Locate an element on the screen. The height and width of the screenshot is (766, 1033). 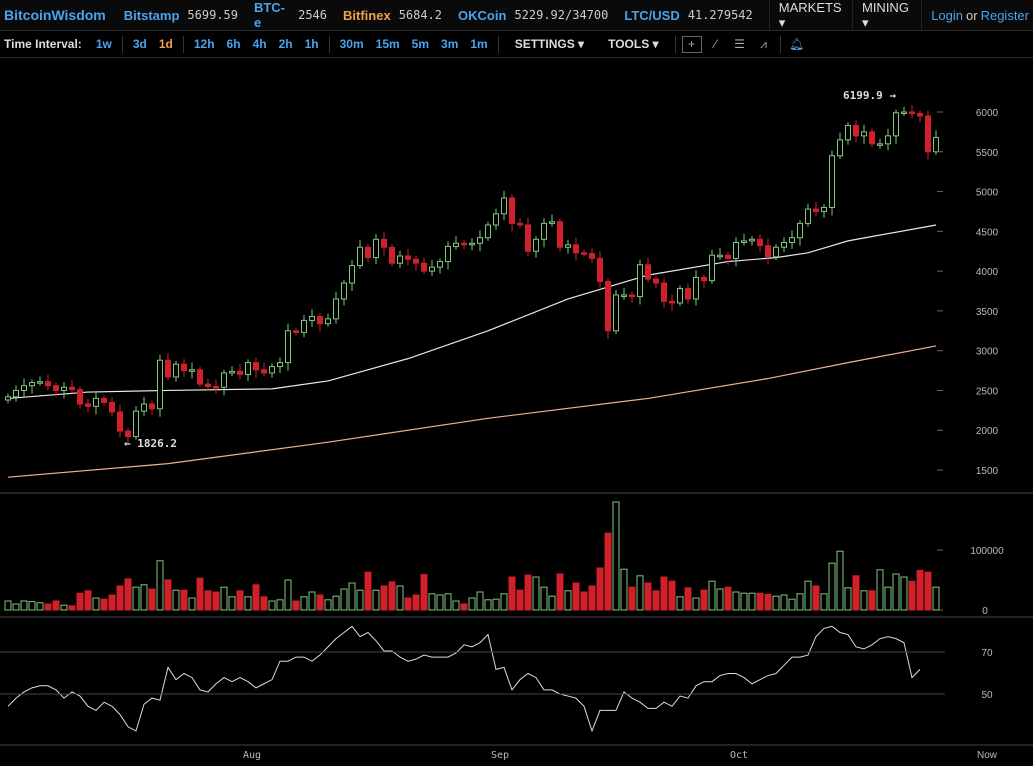
interval-4h: 4h is located at coordinates (259, 44).